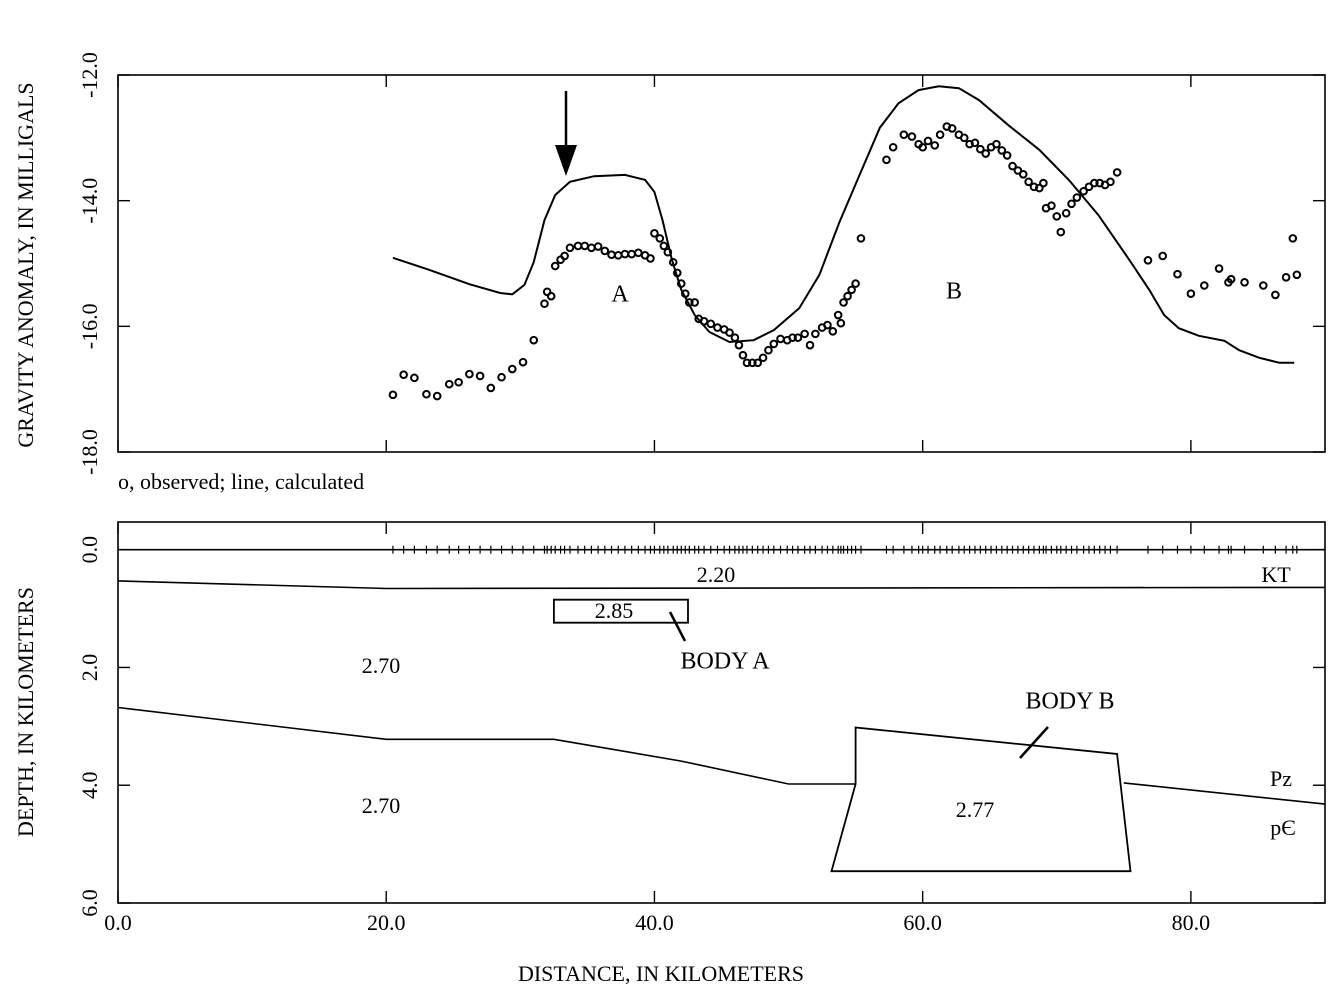  What do you see at coordinates (975, 809) in the screenshot?
I see `body-density: 2.77` at bounding box center [975, 809].